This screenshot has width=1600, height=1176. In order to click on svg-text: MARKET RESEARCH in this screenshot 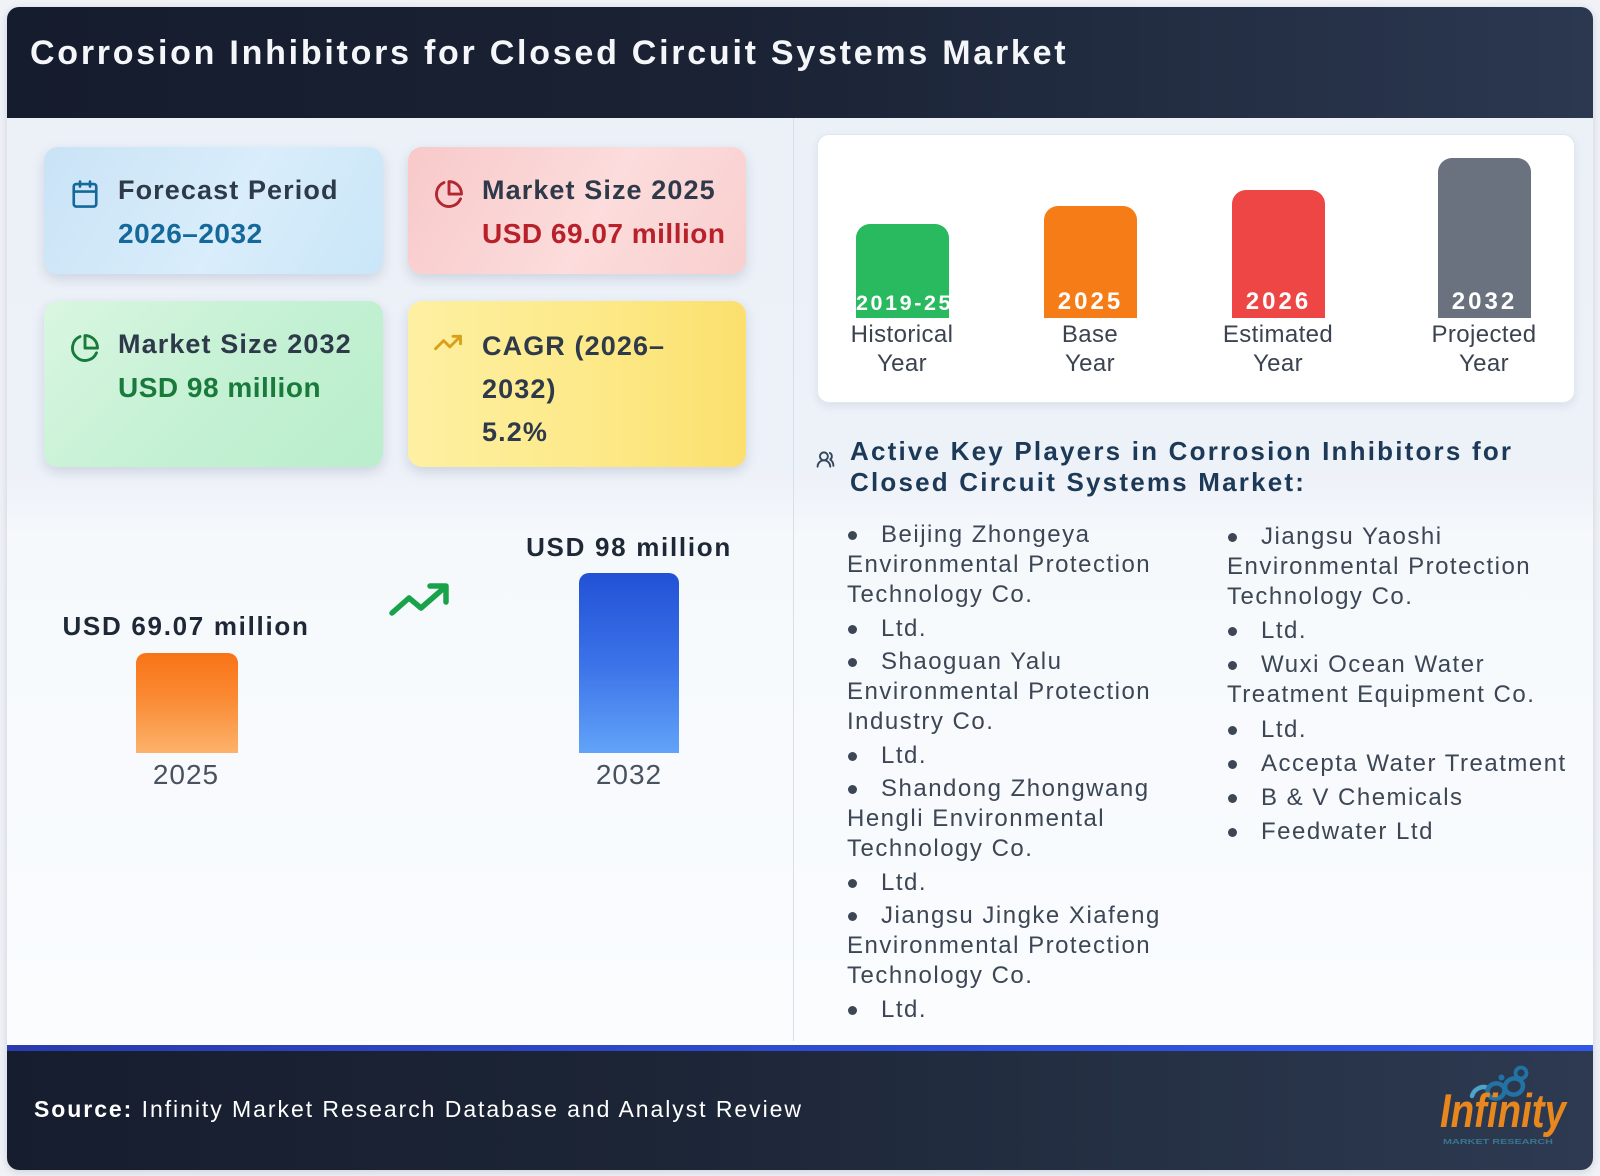, I will do `click(1498, 1141)`.